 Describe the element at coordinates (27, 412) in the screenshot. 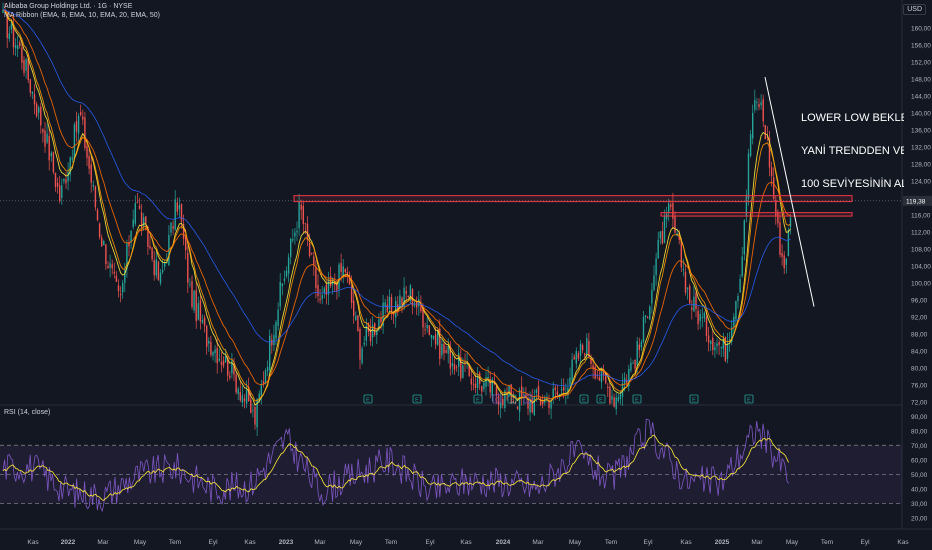

I see `rsi-legend: RSI (14, close)` at that location.